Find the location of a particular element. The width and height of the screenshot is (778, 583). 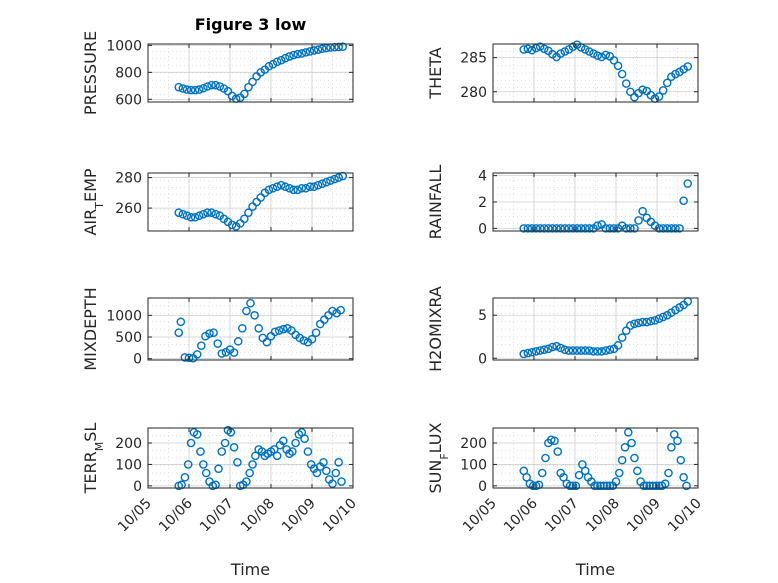

x-axis-label: Time is located at coordinates (250, 569).